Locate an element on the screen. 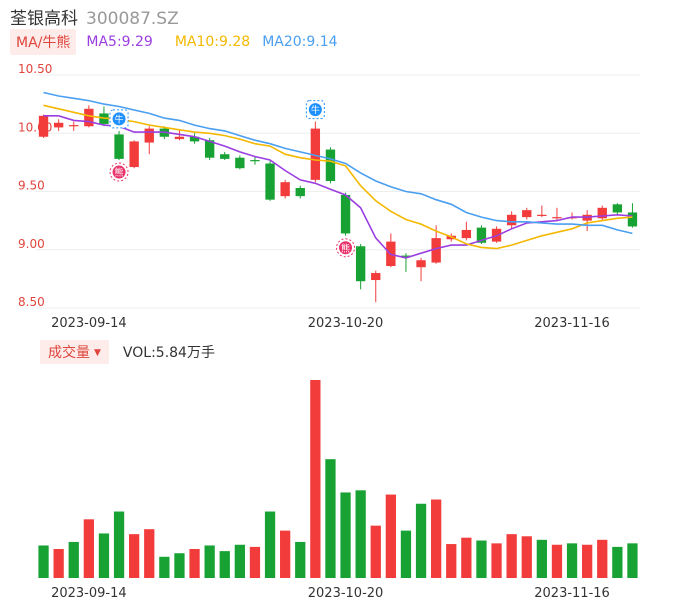 The image size is (686, 606). ma20-value: MA20:9.14 is located at coordinates (300, 42).